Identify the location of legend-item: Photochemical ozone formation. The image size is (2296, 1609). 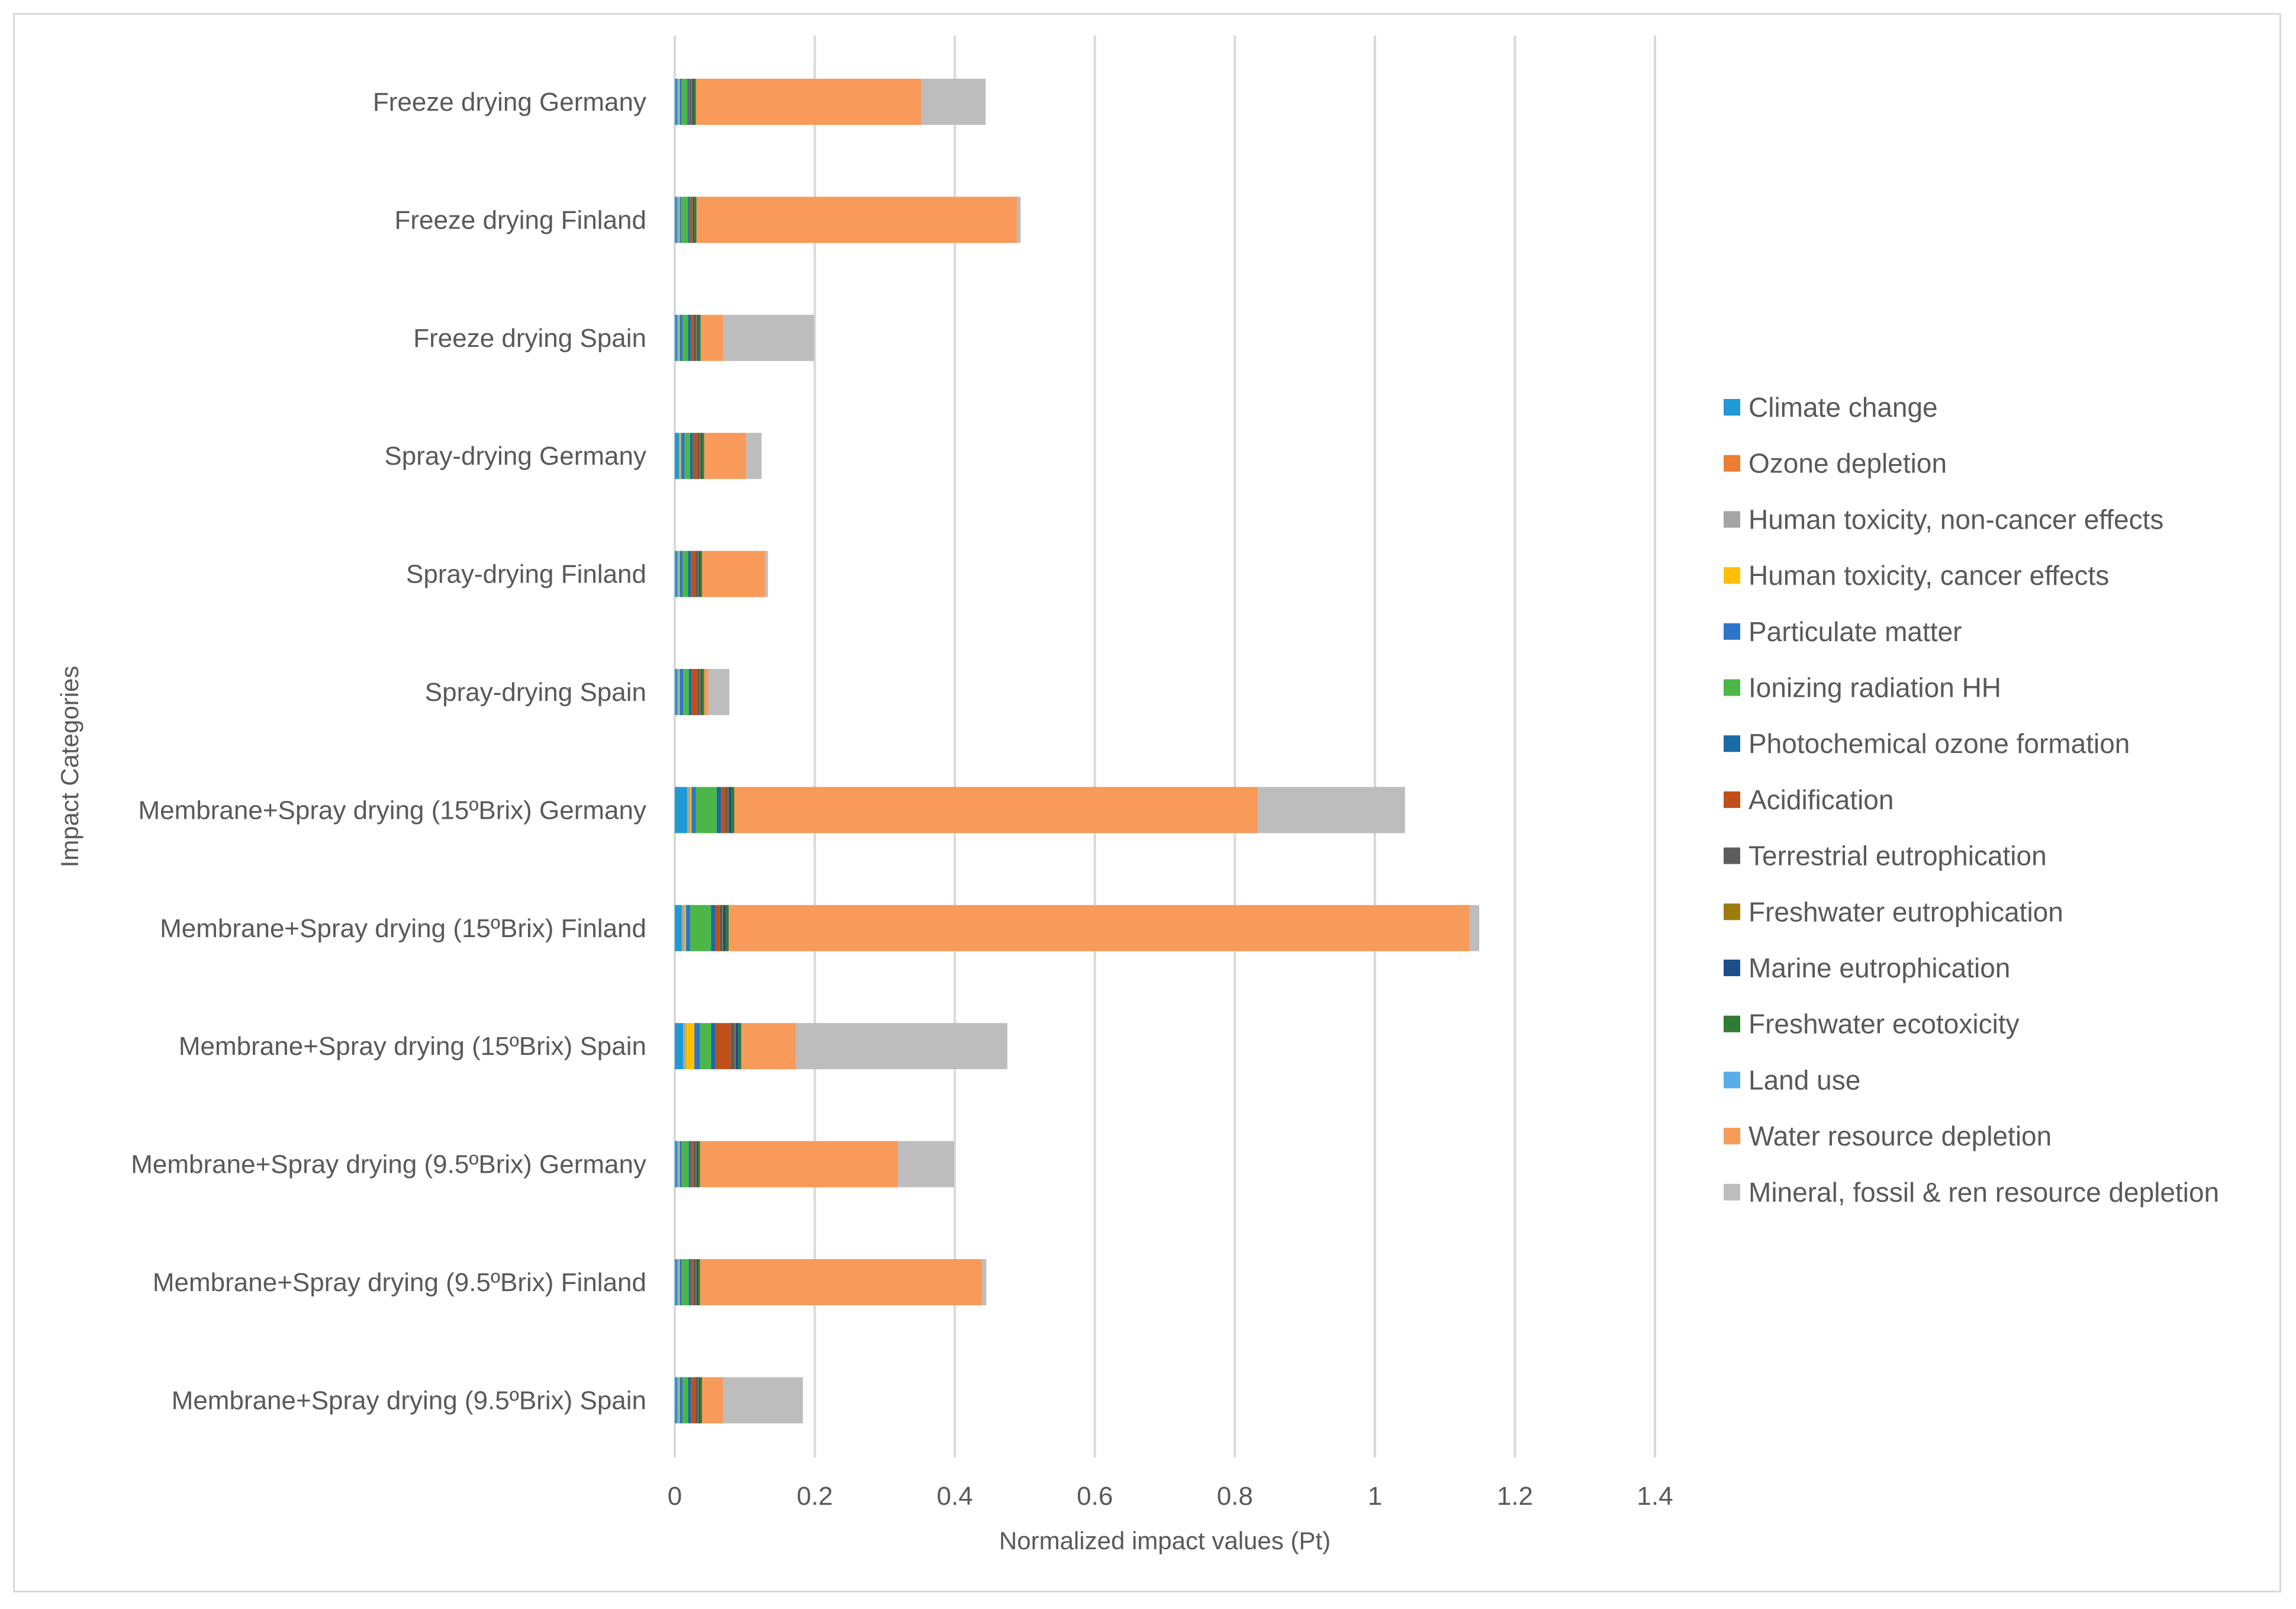
(1927, 743).